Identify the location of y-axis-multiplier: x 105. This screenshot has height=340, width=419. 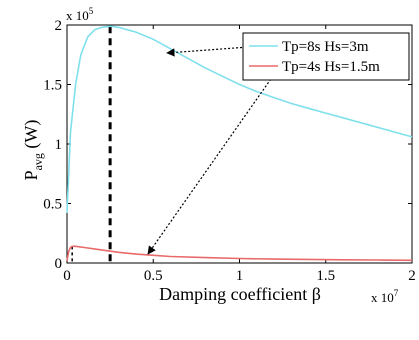
(80, 14).